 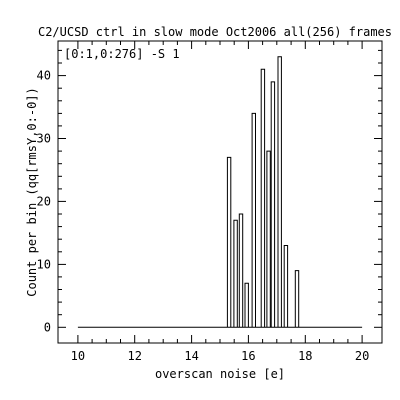 What do you see at coordinates (32, 192) in the screenshot?
I see `y-axis-label: Count per bin (qq[rmsY,0:-0])` at bounding box center [32, 192].